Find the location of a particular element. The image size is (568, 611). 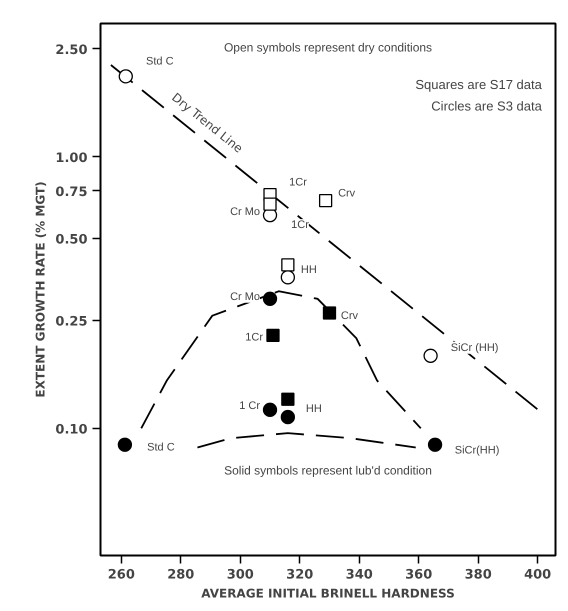

x-tick-label: 380 is located at coordinates (478, 575).